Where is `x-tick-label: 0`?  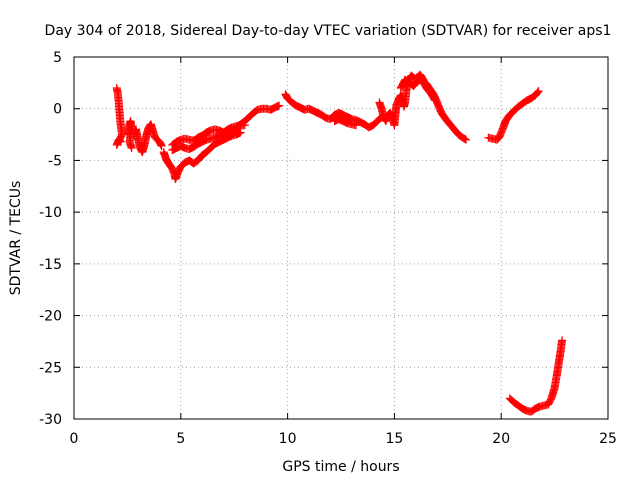
x-tick-label: 0 is located at coordinates (74, 439).